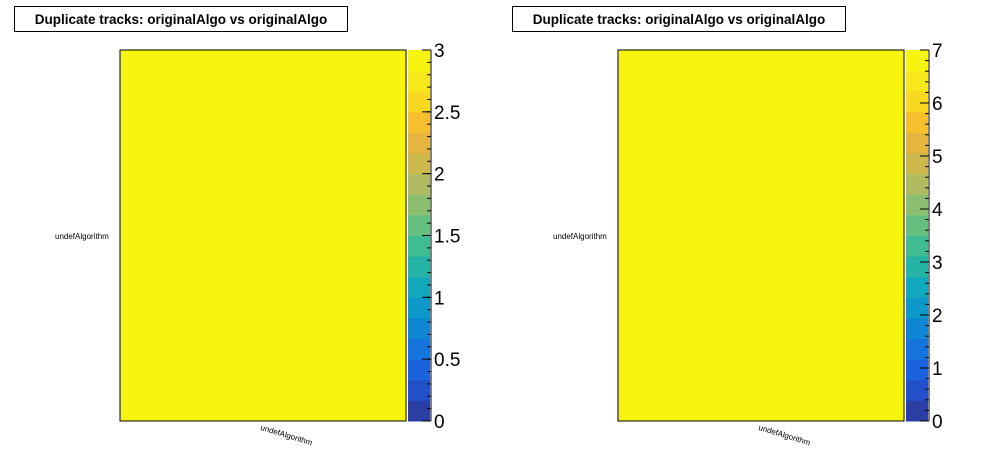 The image size is (996, 472). I want to click on colorbar-tick-label-right: 6, so click(937, 104).